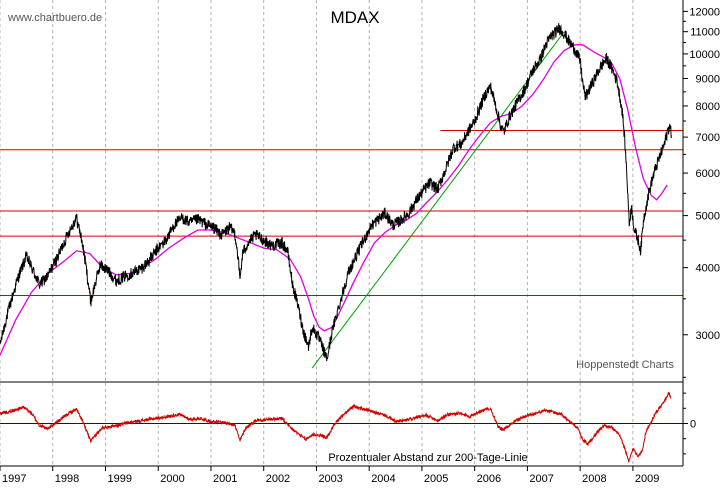 Image resolution: width=723 pixels, height=490 pixels. Describe the element at coordinates (54, 18) in the screenshot. I see `watermark: www.chartbuero.de` at that location.